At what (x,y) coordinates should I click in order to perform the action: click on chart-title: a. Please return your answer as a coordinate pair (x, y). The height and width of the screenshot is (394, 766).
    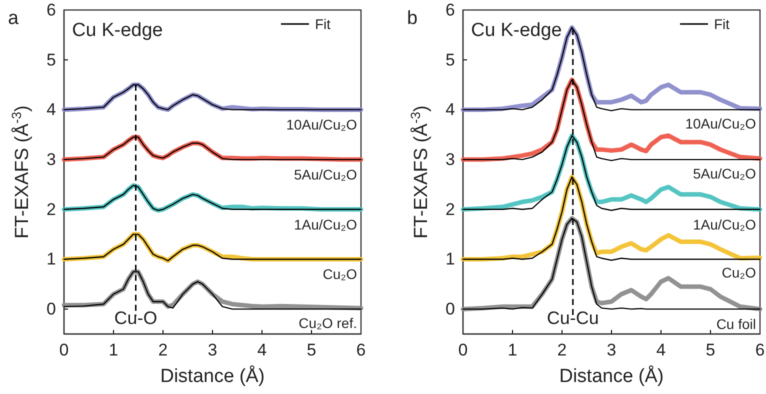
    Looking at the image, I should click on (13, 18).